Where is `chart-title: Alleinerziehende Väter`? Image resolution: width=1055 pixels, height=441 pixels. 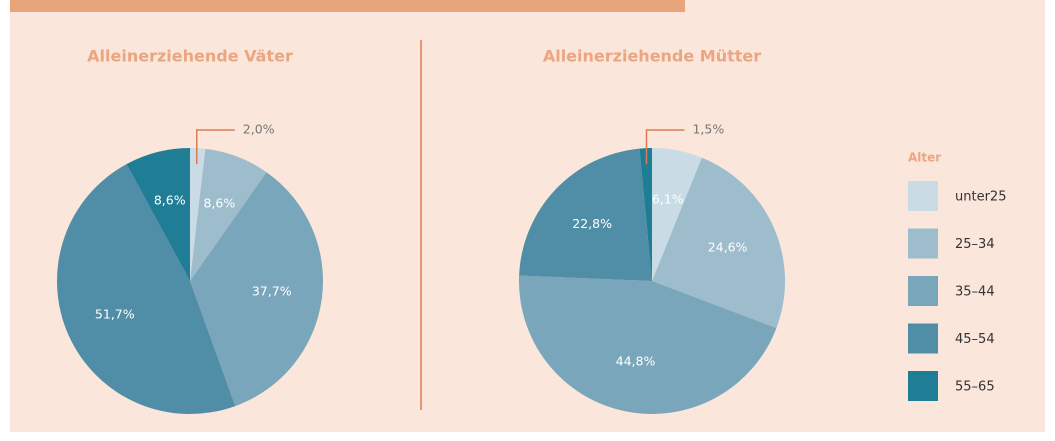 chart-title: Alleinerziehende Väter is located at coordinates (190, 56).